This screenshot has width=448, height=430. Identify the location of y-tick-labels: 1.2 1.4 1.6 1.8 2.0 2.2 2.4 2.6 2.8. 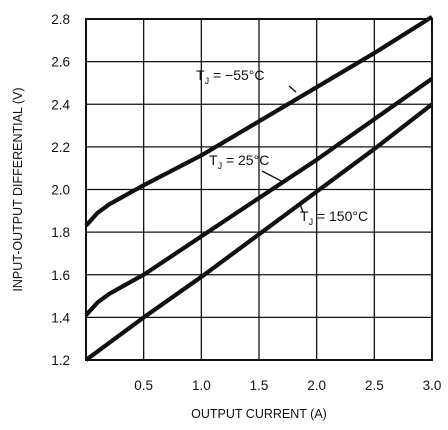
(60, 190).